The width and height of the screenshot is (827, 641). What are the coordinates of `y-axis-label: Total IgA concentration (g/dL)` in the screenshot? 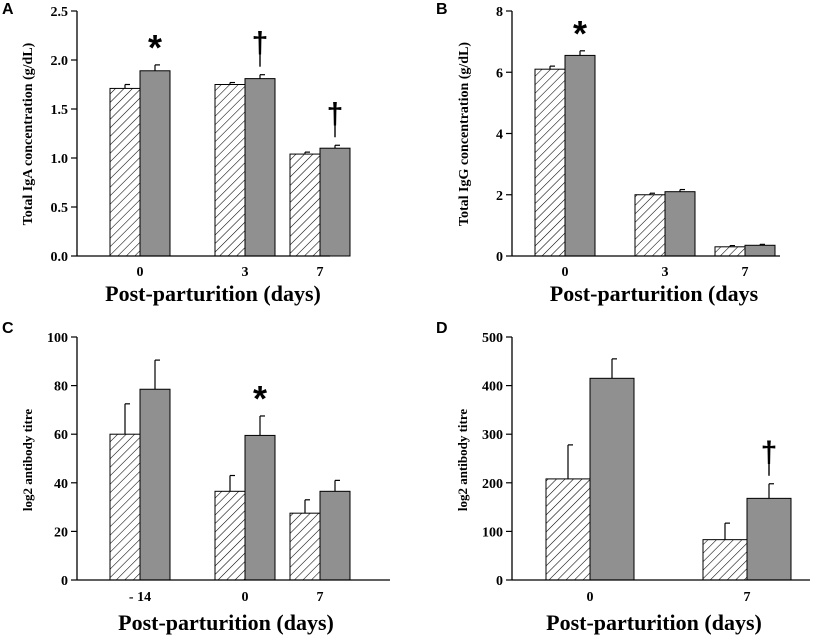 It's located at (28, 133).